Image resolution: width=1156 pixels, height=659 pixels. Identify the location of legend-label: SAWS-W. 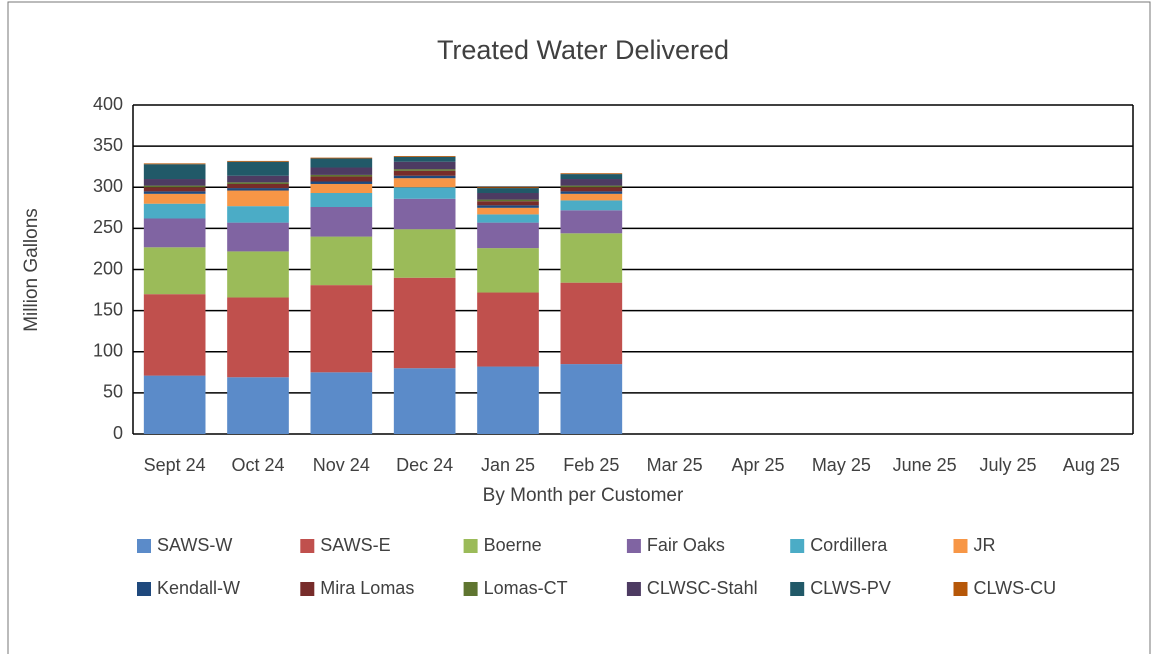
(194, 545).